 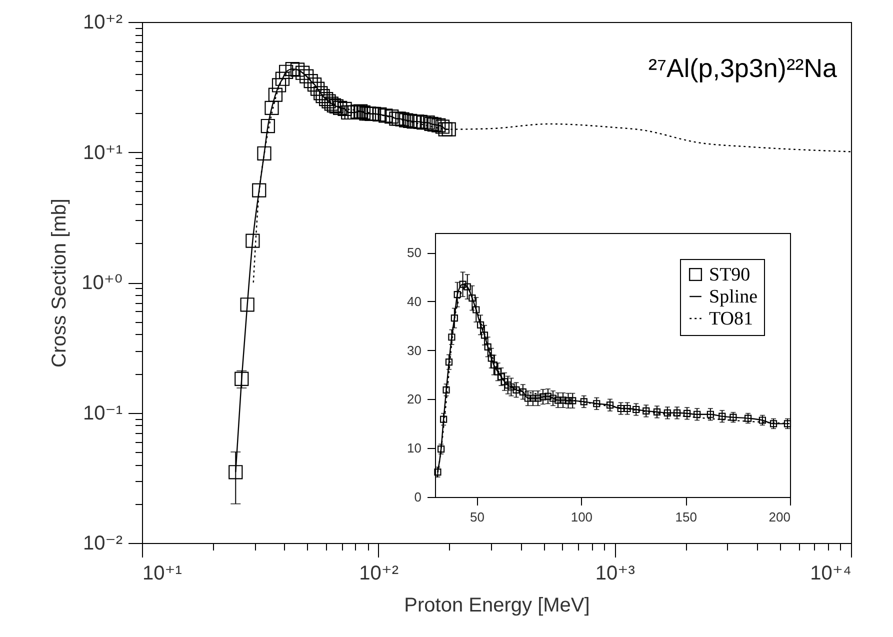 What do you see at coordinates (418, 497) in the screenshot?
I see `y-tick-label: 0` at bounding box center [418, 497].